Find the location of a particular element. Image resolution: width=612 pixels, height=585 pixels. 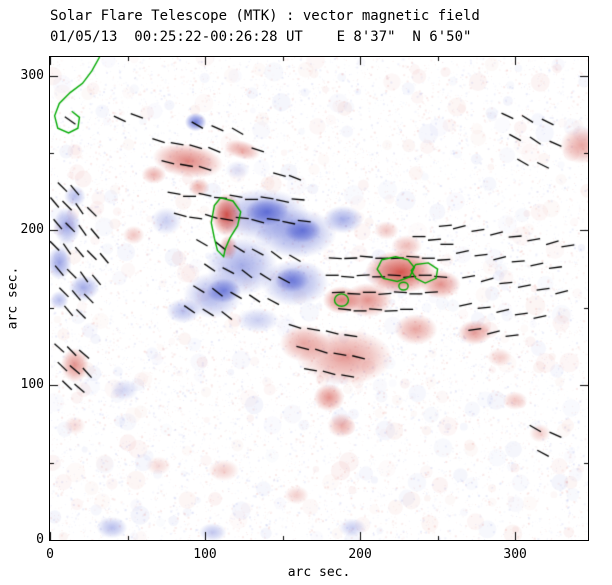

x-tick-label: 0 is located at coordinates (50, 554).